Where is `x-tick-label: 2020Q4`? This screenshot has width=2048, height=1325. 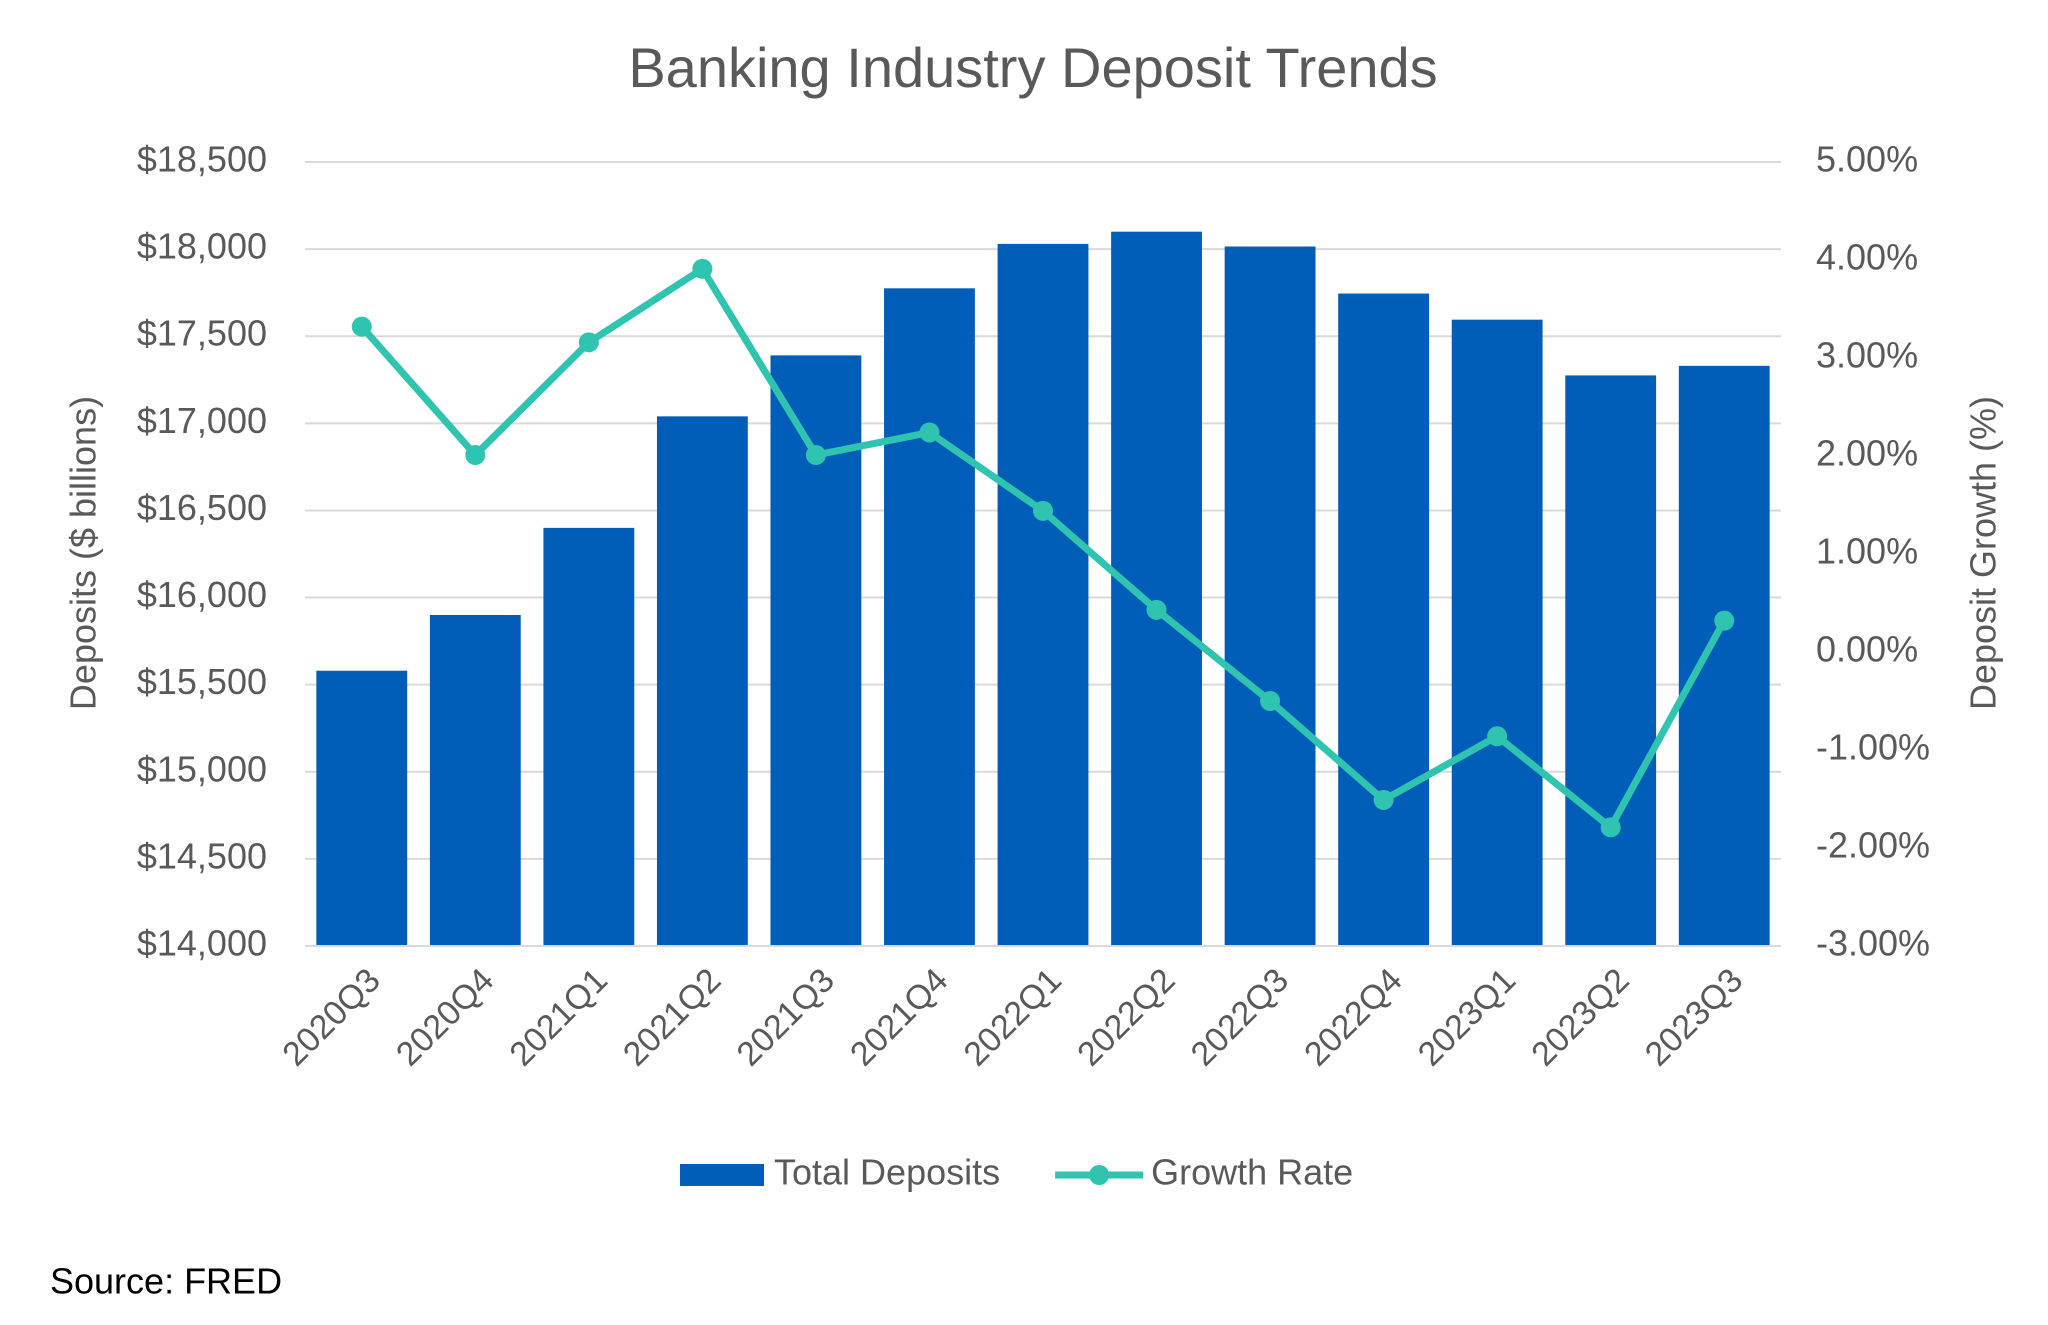
x-tick-label: 2020Q4 is located at coordinates (445, 1017).